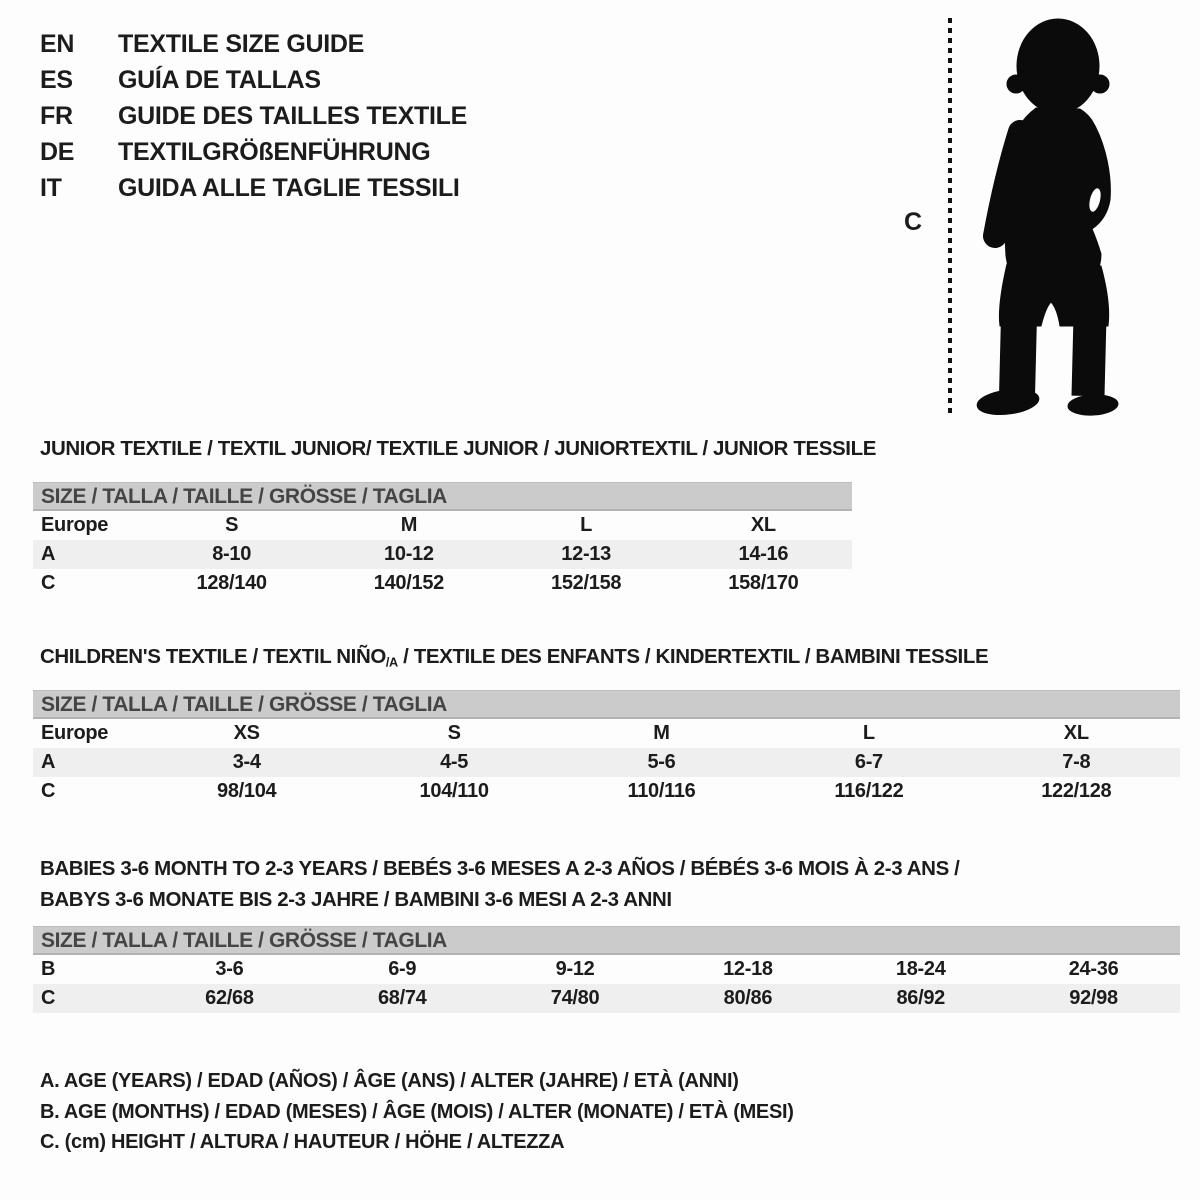  I want to click on table-row: C 128/140 140/152 152/158 158/170, so click(442, 583).